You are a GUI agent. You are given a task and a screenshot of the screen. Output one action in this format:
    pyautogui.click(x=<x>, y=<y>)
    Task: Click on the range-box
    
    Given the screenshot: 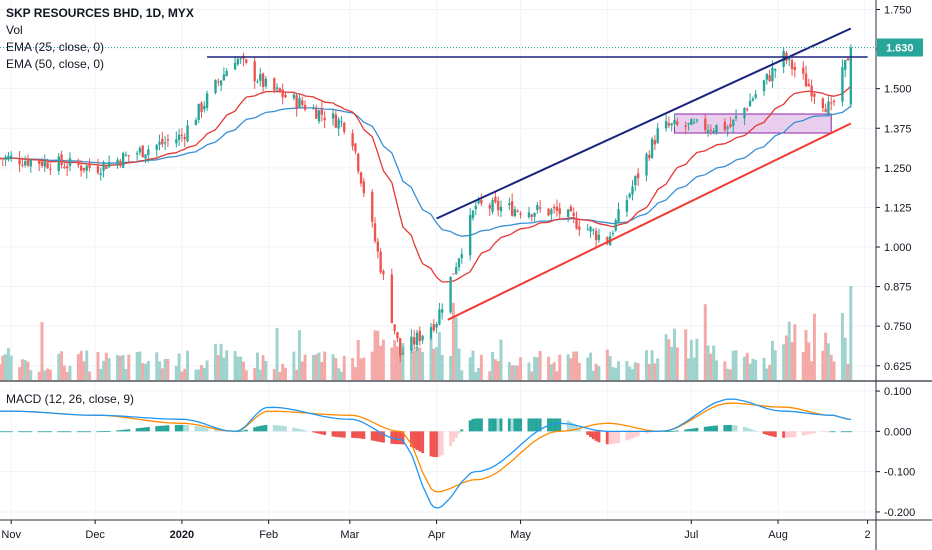 What is the action you would take?
    pyautogui.click(x=752, y=123)
    